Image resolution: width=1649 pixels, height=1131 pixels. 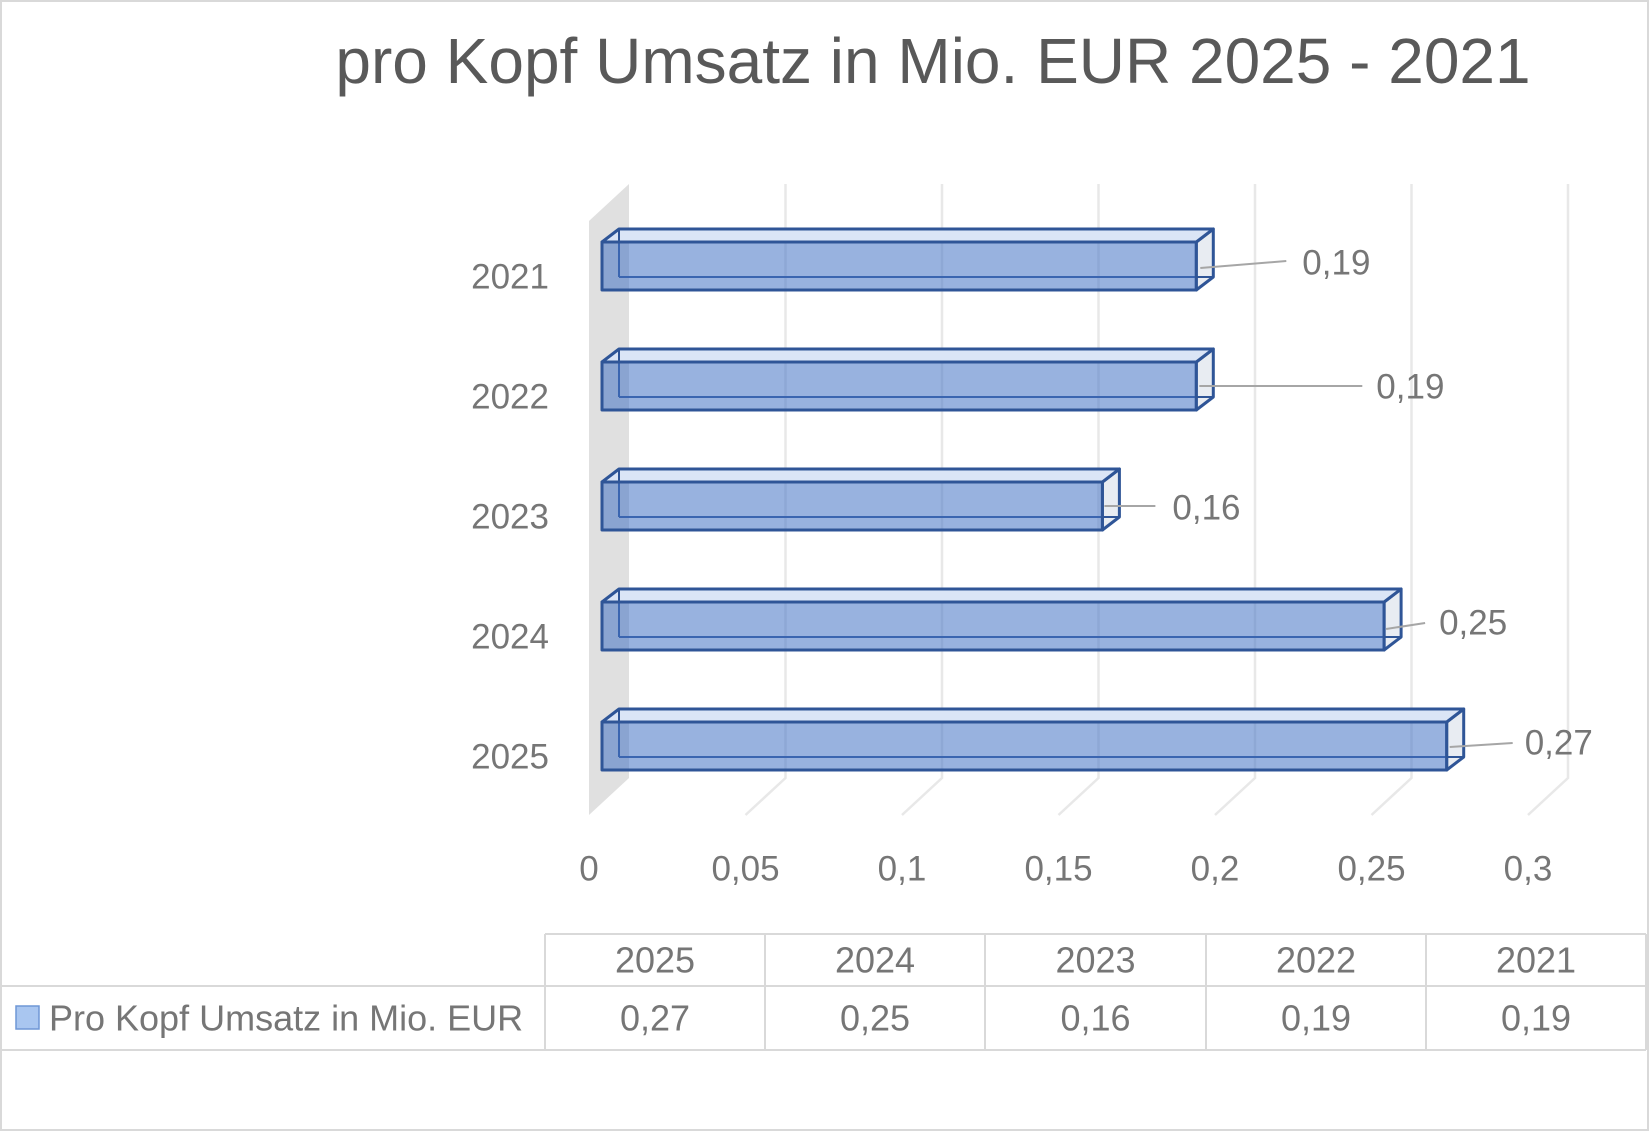 What do you see at coordinates (510, 277) in the screenshot?
I see `category-label: 2021` at bounding box center [510, 277].